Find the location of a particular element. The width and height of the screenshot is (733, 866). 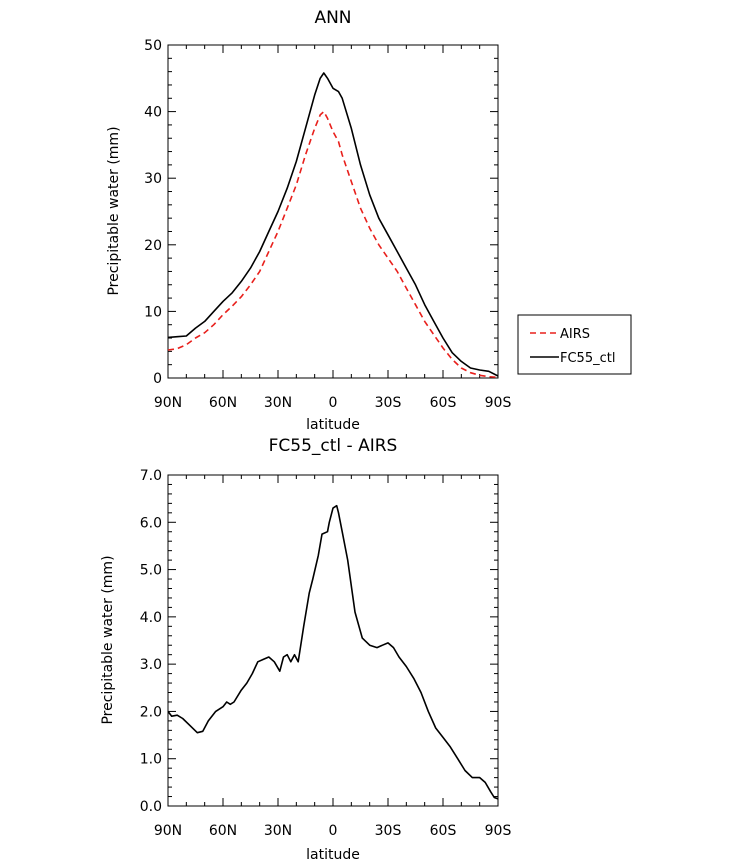

y-tick-label: 40 is located at coordinates (153, 113).